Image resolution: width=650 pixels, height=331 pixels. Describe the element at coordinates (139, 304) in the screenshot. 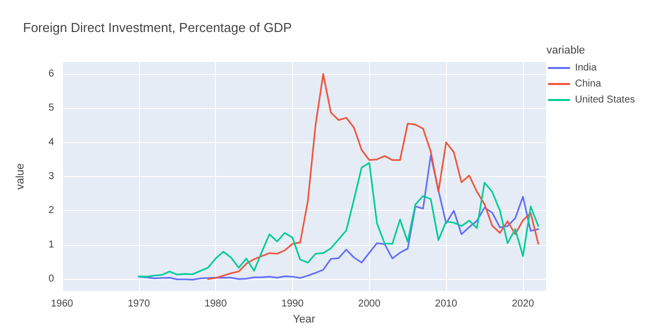

I see `x-tick-label: 1970` at that location.